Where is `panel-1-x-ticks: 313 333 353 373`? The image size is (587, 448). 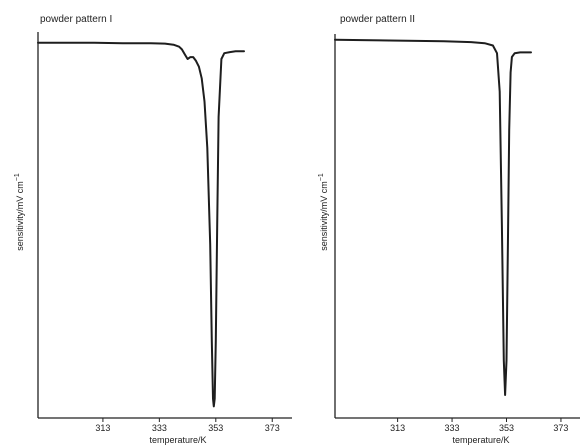
panel-1-x-ticks: 313 333 353 373 is located at coordinates (187, 425).